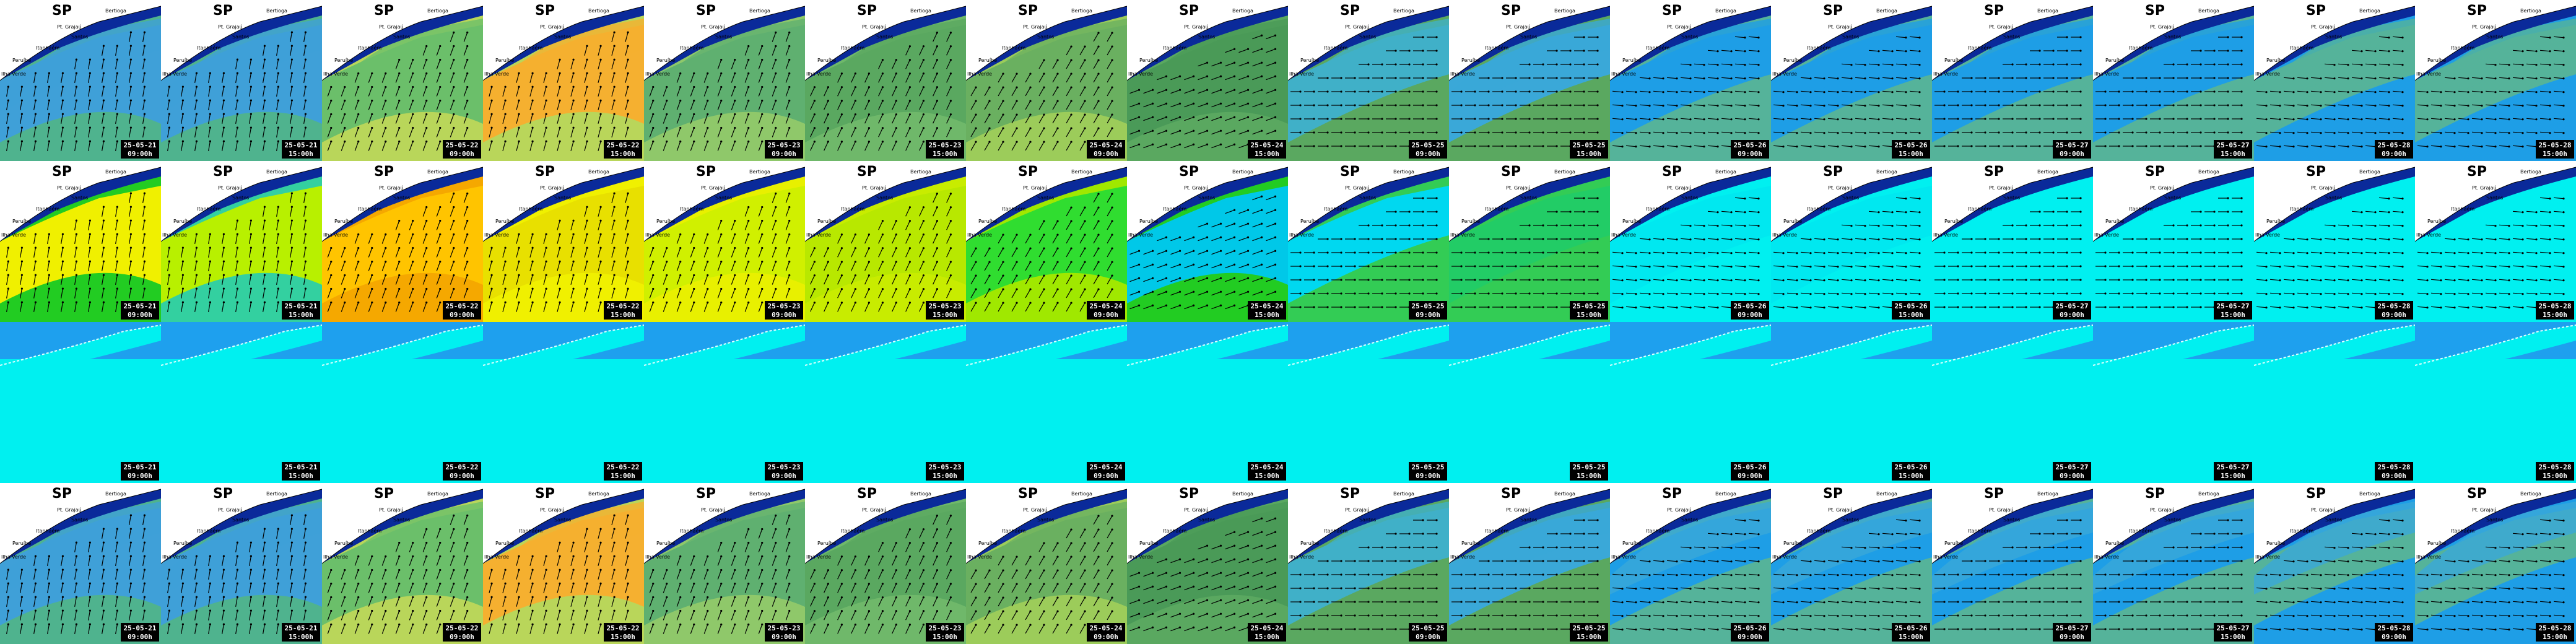 The width and height of the screenshot is (2576, 644). I want to click on place-label: Peruíbe, so click(505, 221).